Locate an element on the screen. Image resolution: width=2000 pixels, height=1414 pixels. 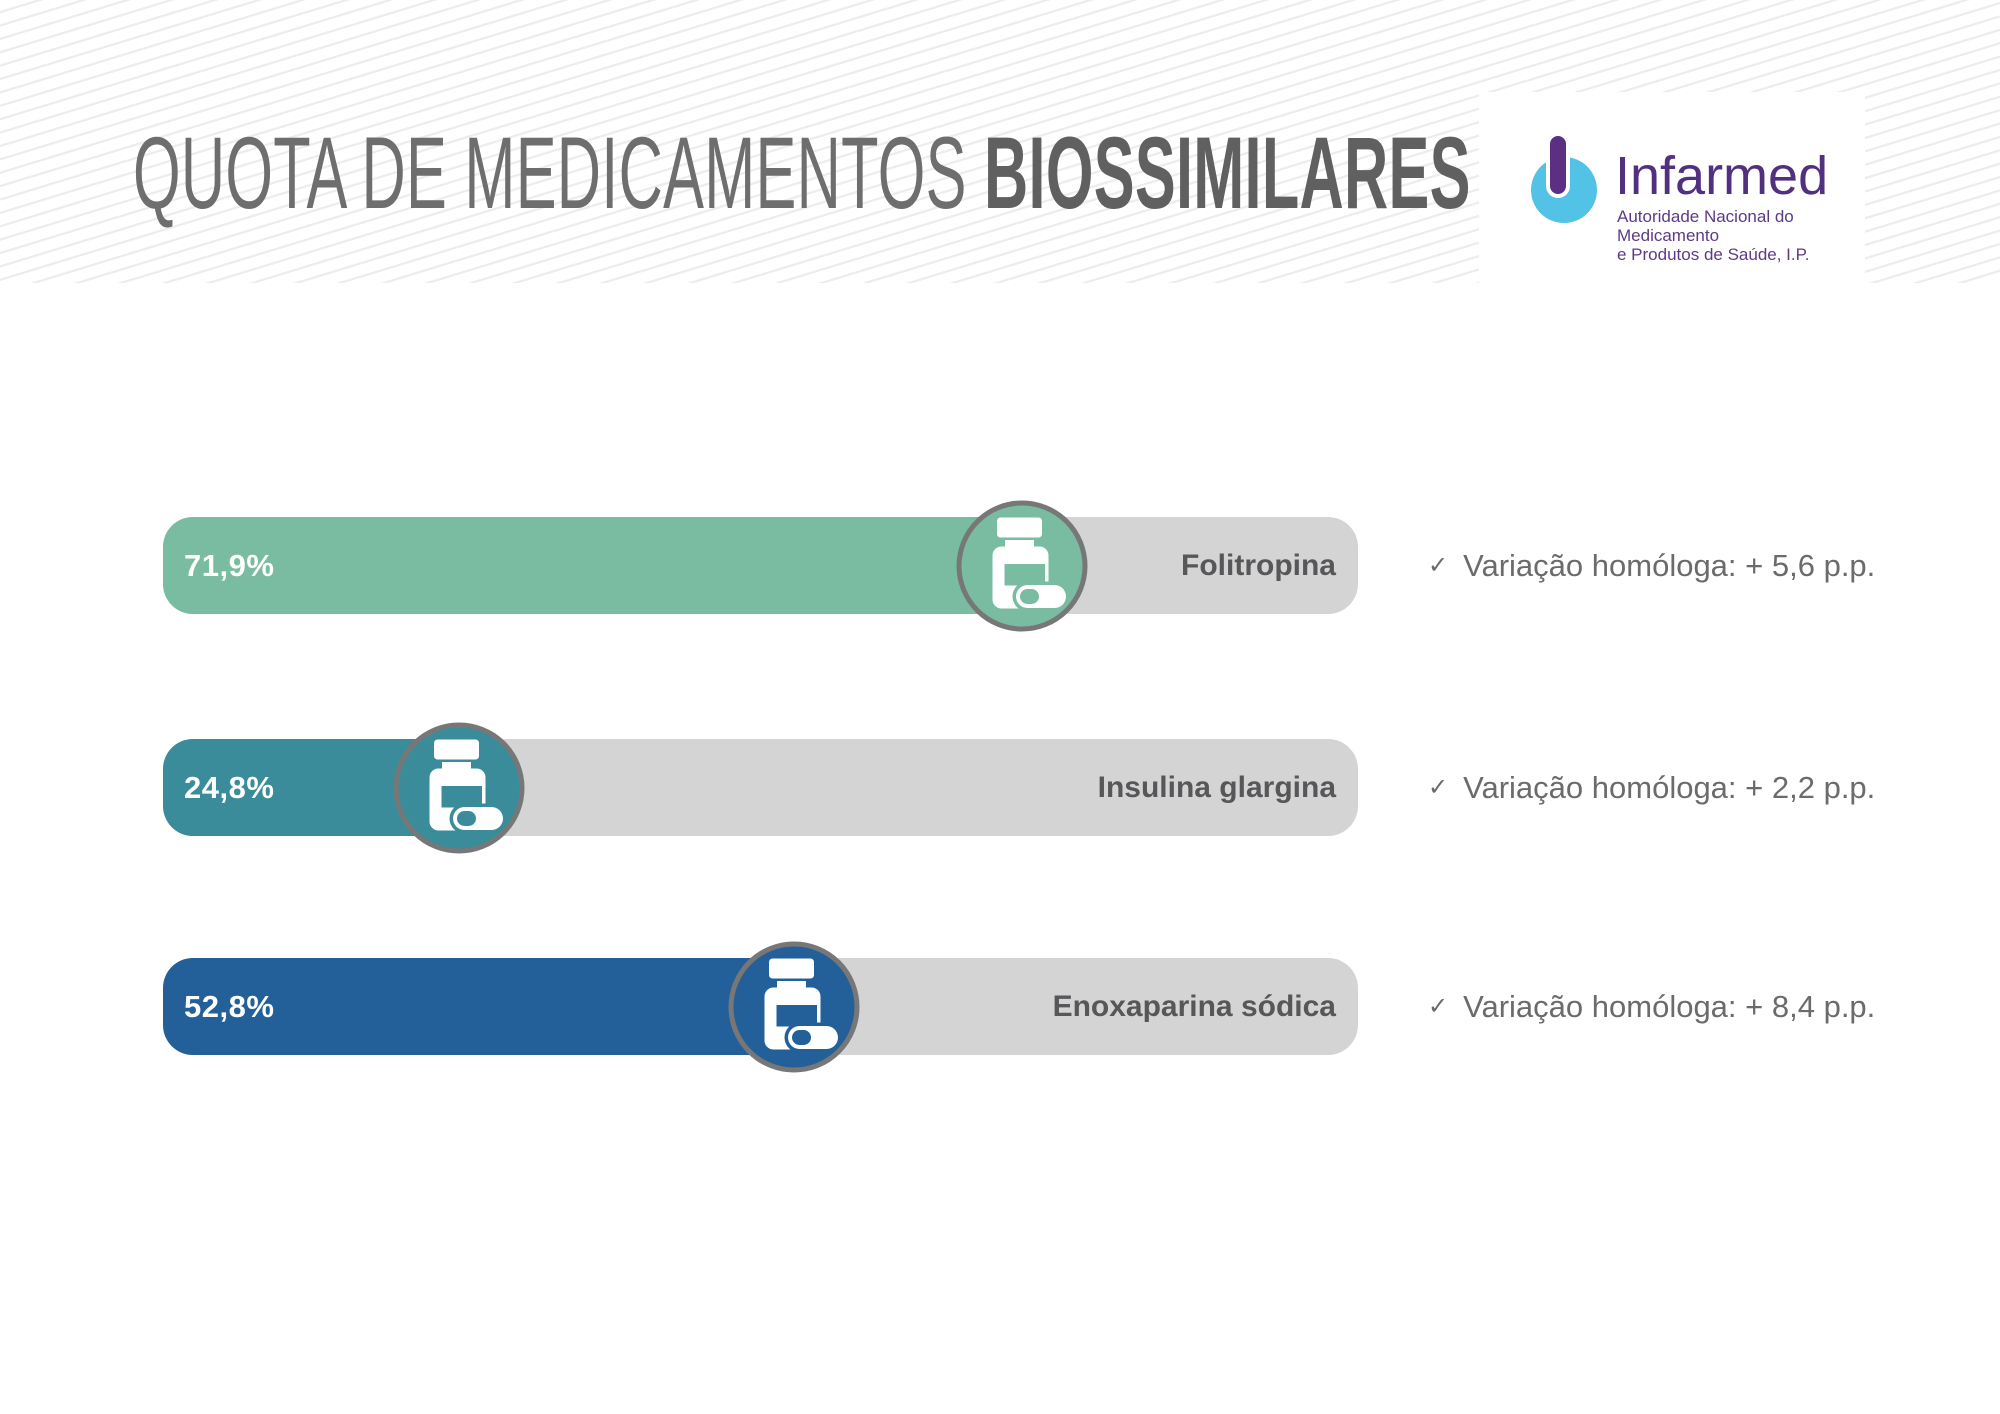
bar-value-label: 24,8% is located at coordinates (229, 787).